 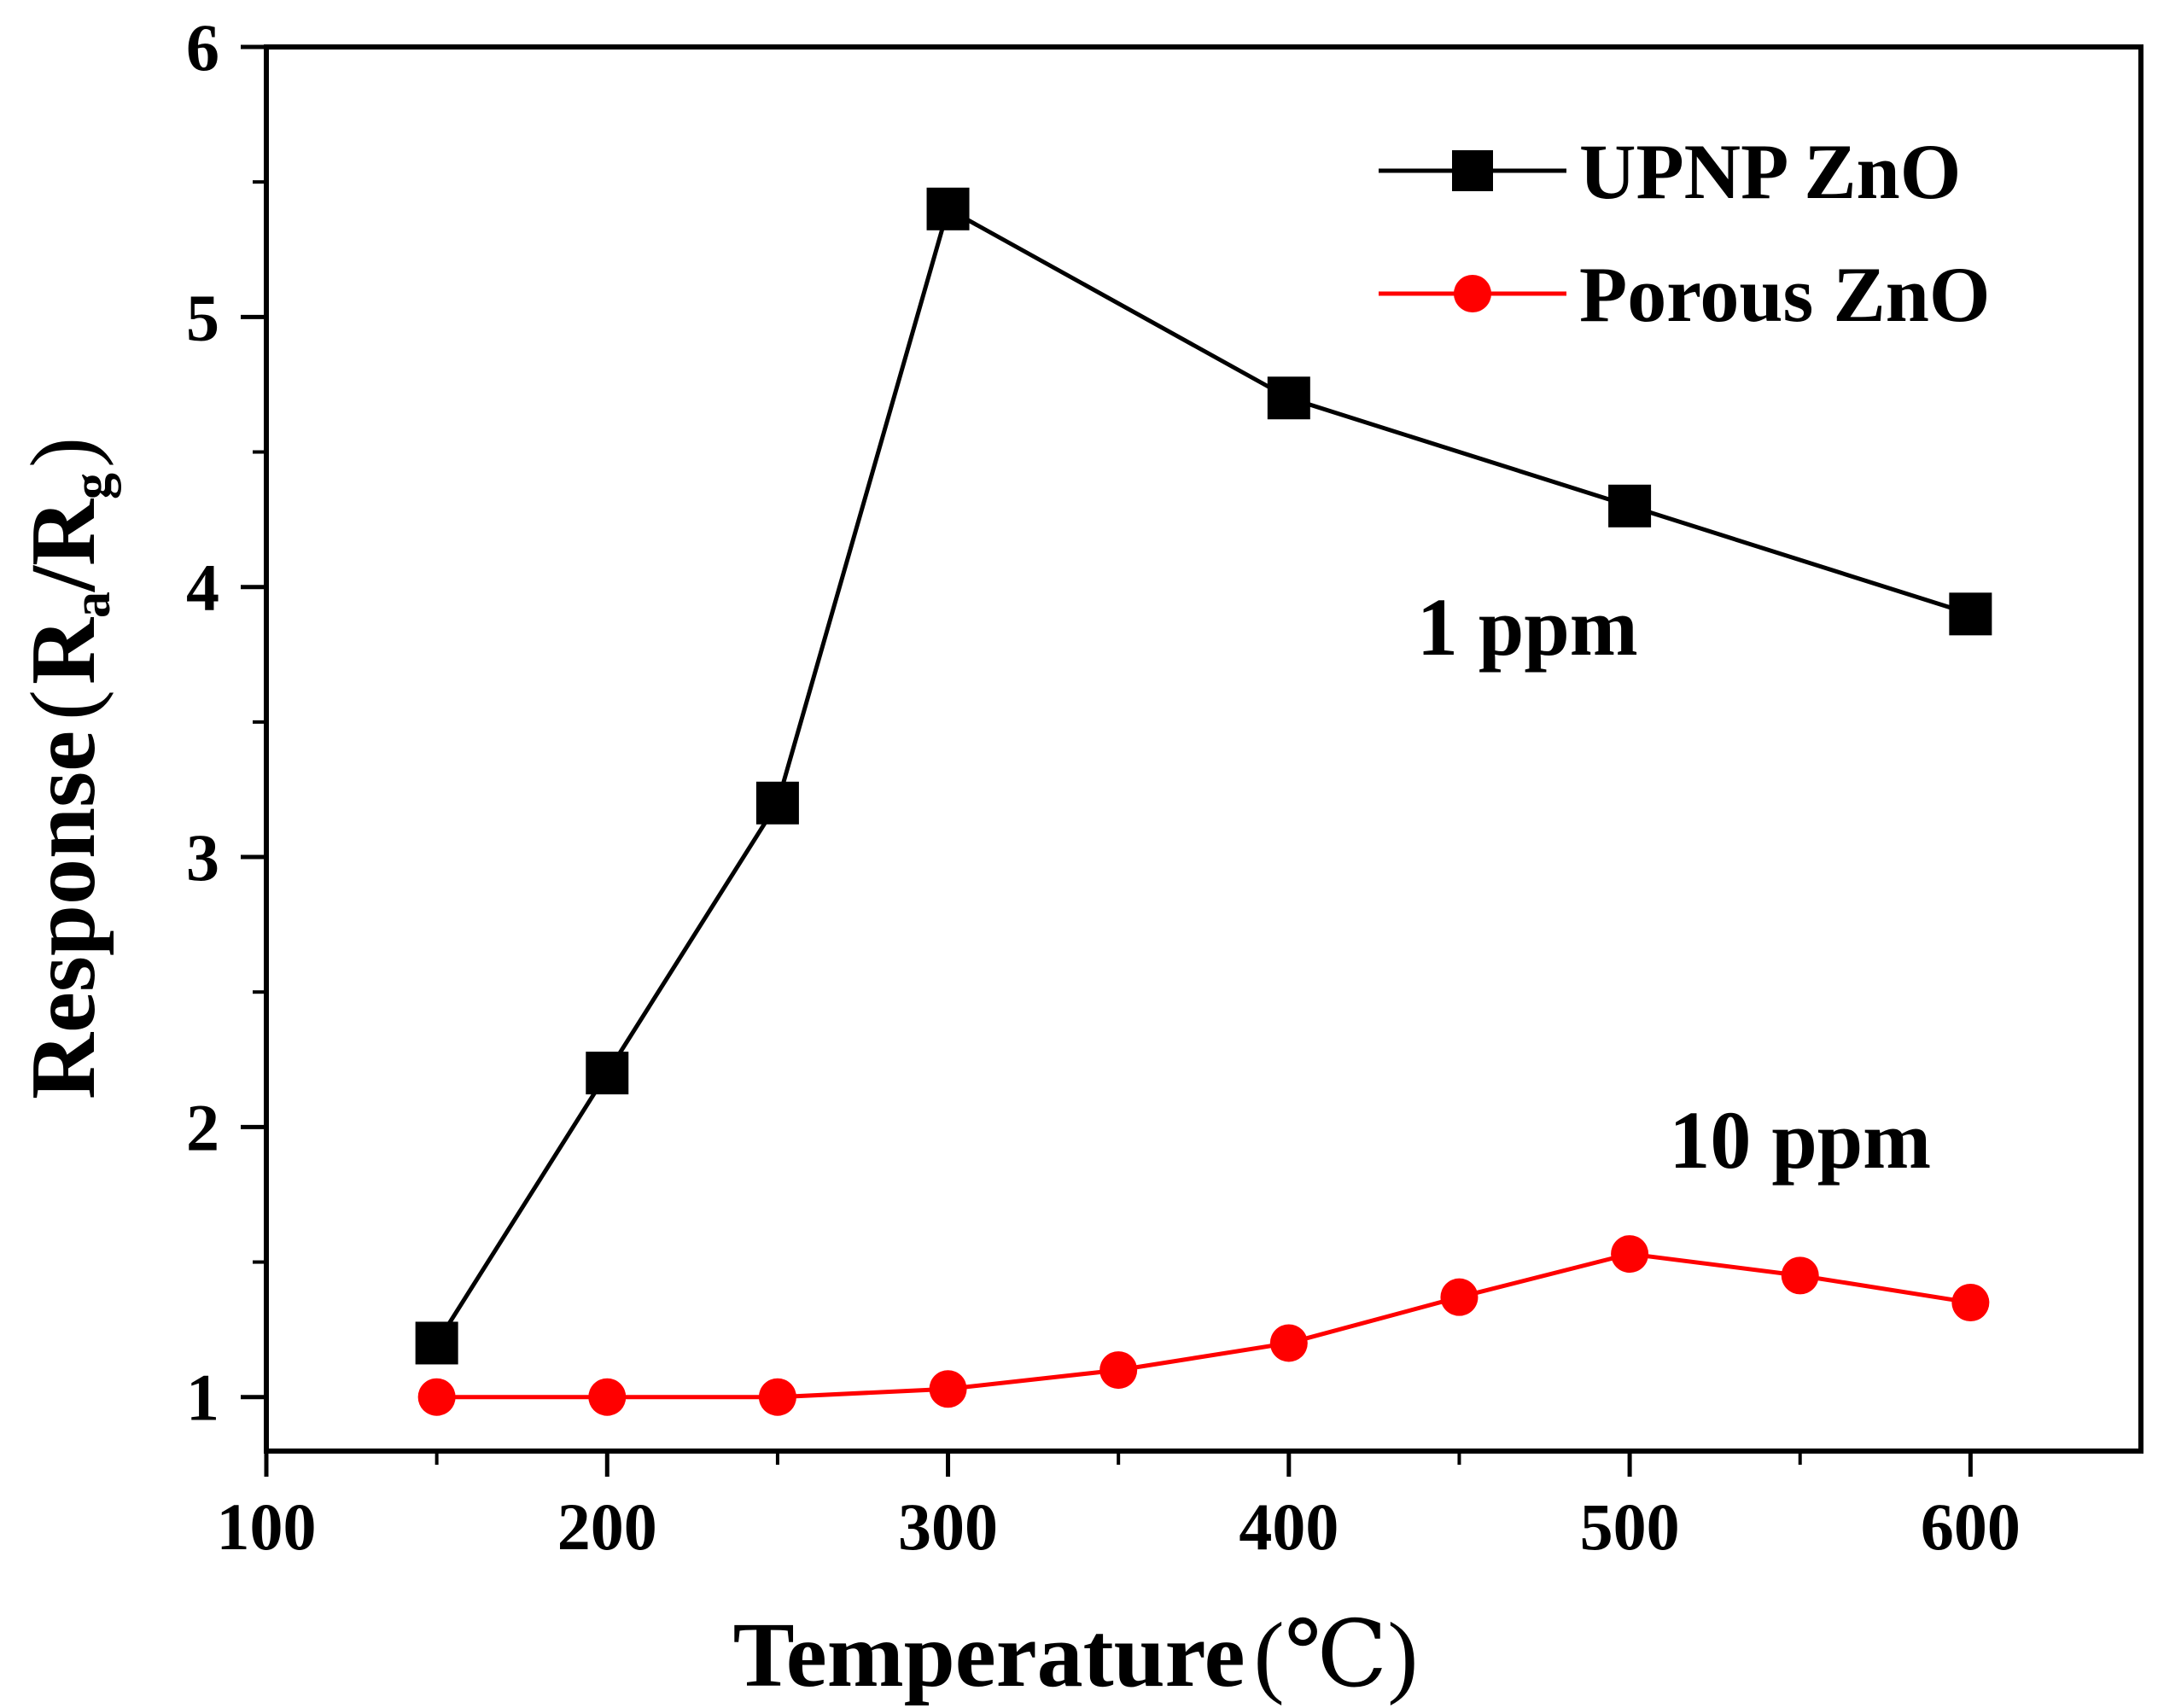 I want to click on y-axis-title-sub-g: g, so click(x=92, y=486).